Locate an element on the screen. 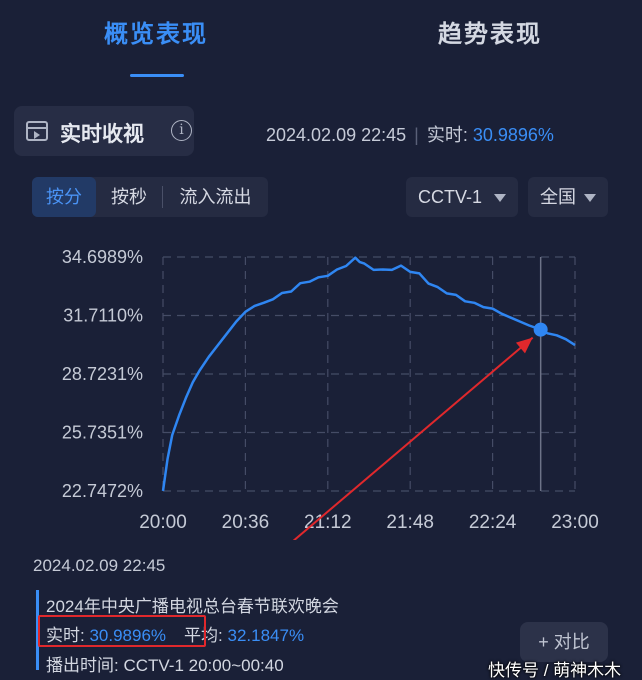  realtime-summary: 2024.02.09 22:45 | 实时: 30.9896% is located at coordinates (410, 134).